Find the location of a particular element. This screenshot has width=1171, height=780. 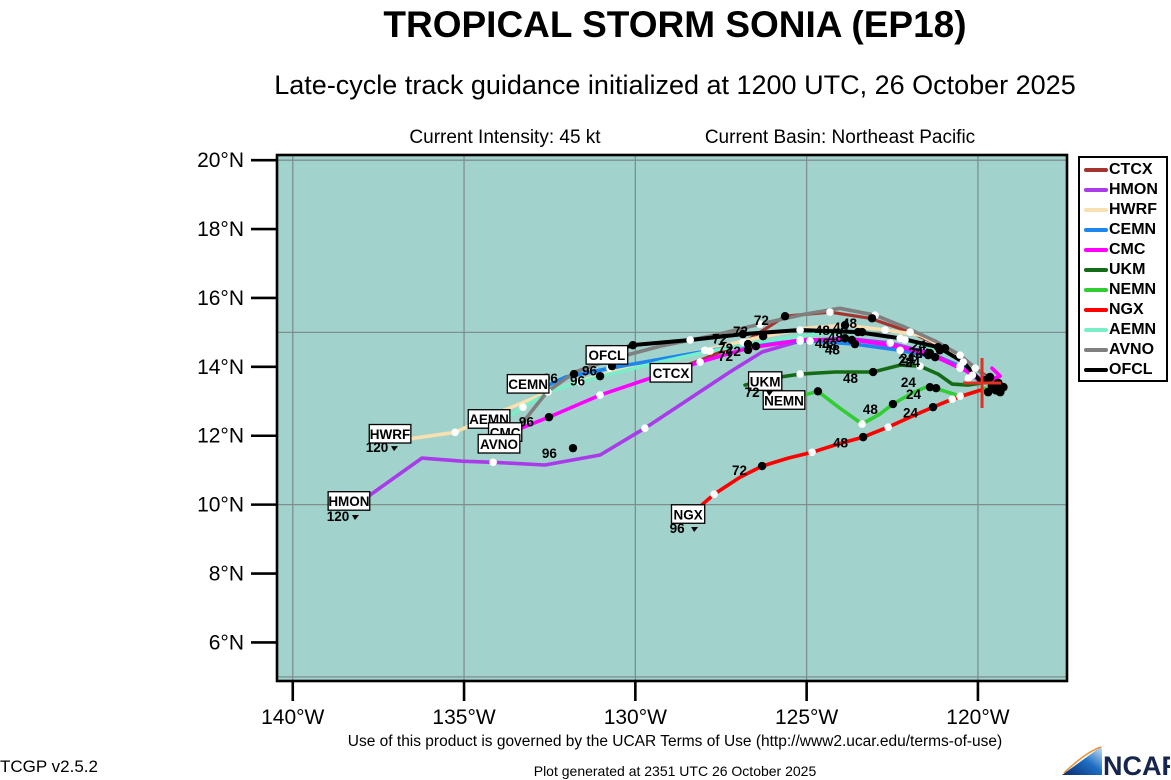

dot-12h-AEMN is located at coordinates (523, 407).